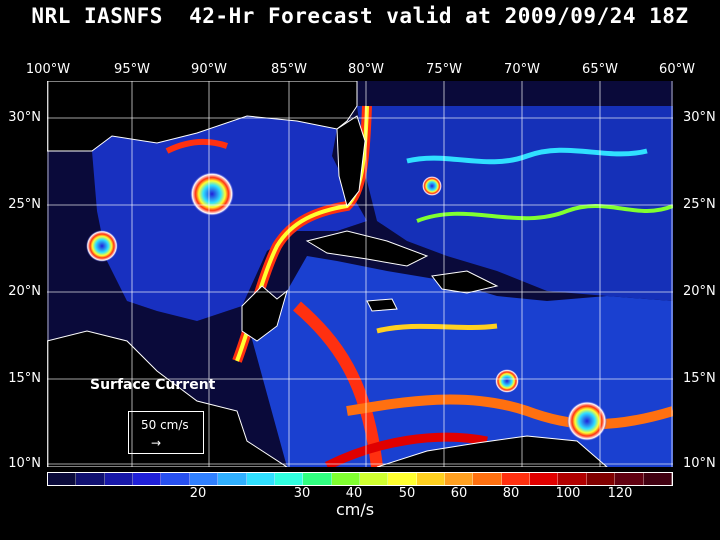  Describe the element at coordinates (212, 194) in the screenshot. I see `warm-eddy` at that location.